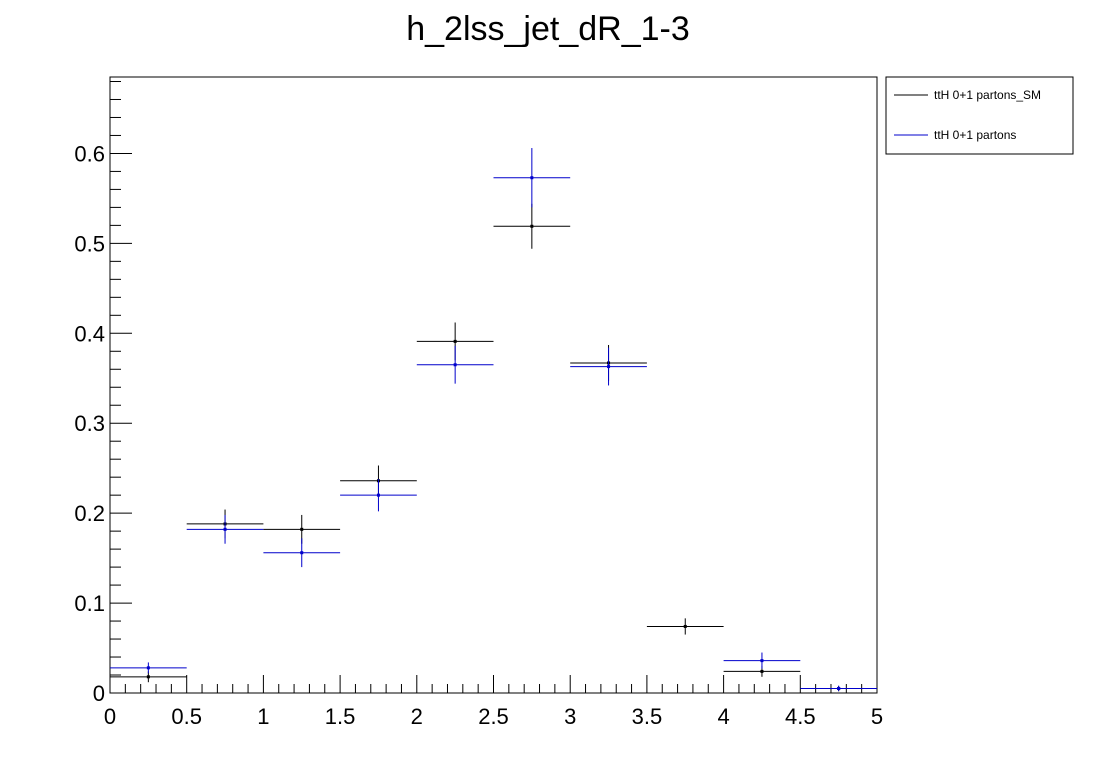 The image size is (1096, 772). Describe the element at coordinates (110, 716) in the screenshot. I see `x-tick-label: 0` at that location.